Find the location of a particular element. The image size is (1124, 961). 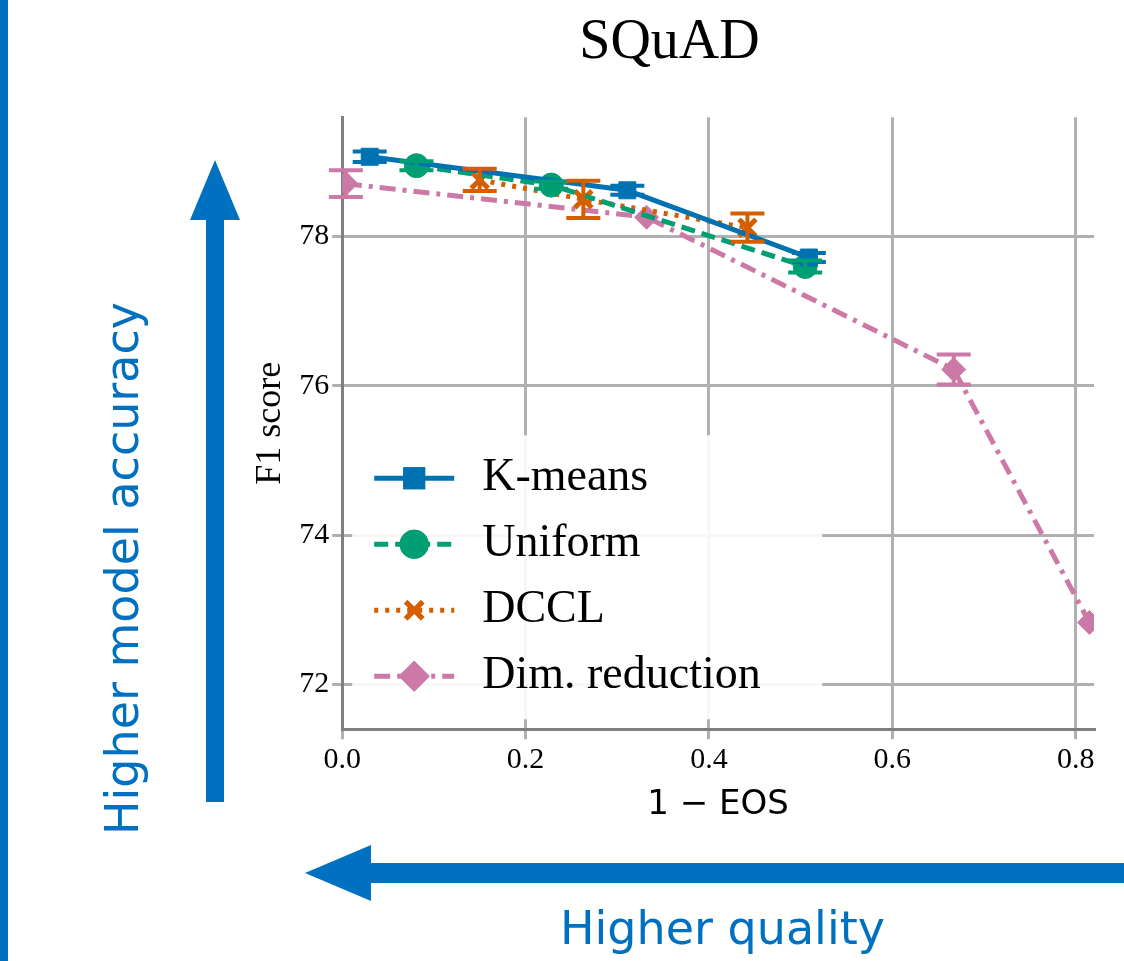

y-tick-label: 76 is located at coordinates (314, 383).